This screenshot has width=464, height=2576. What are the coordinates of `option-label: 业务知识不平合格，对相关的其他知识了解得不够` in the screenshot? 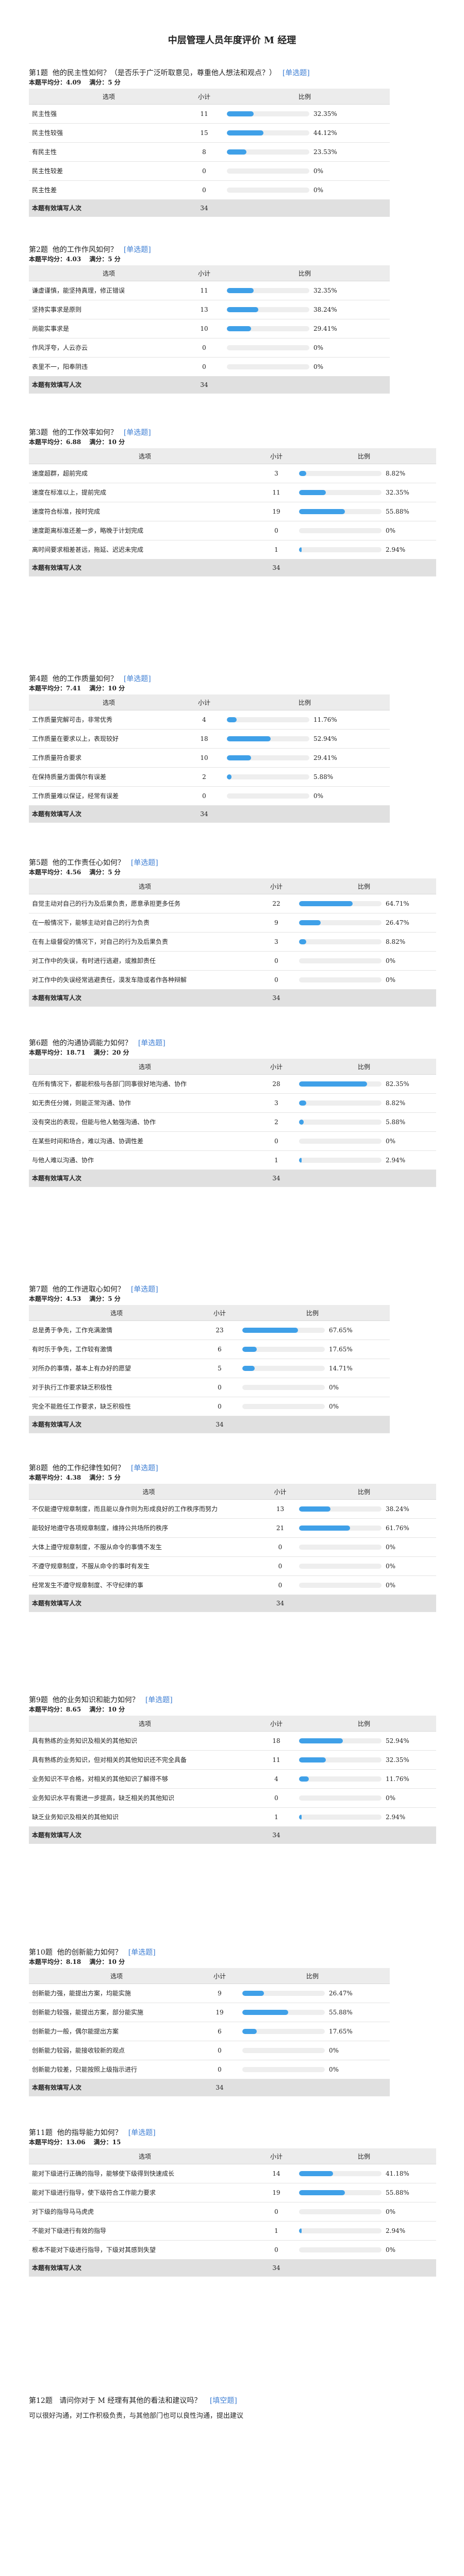 It's located at (145, 1779).